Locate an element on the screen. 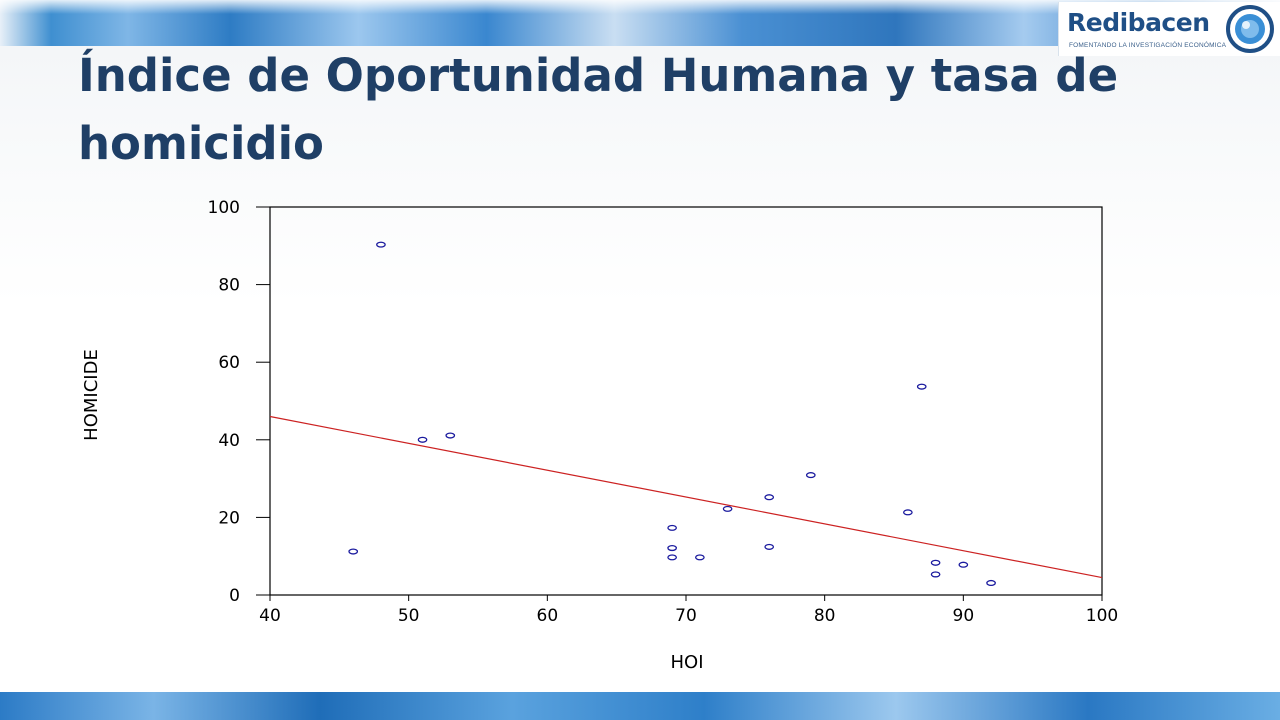  y-tick-label: 0 is located at coordinates (234, 596).